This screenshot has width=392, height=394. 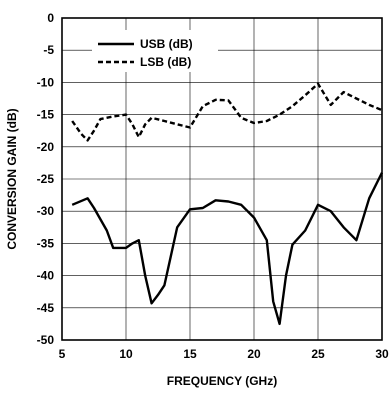 I want to click on series-line-lsb, so click(x=227, y=112).